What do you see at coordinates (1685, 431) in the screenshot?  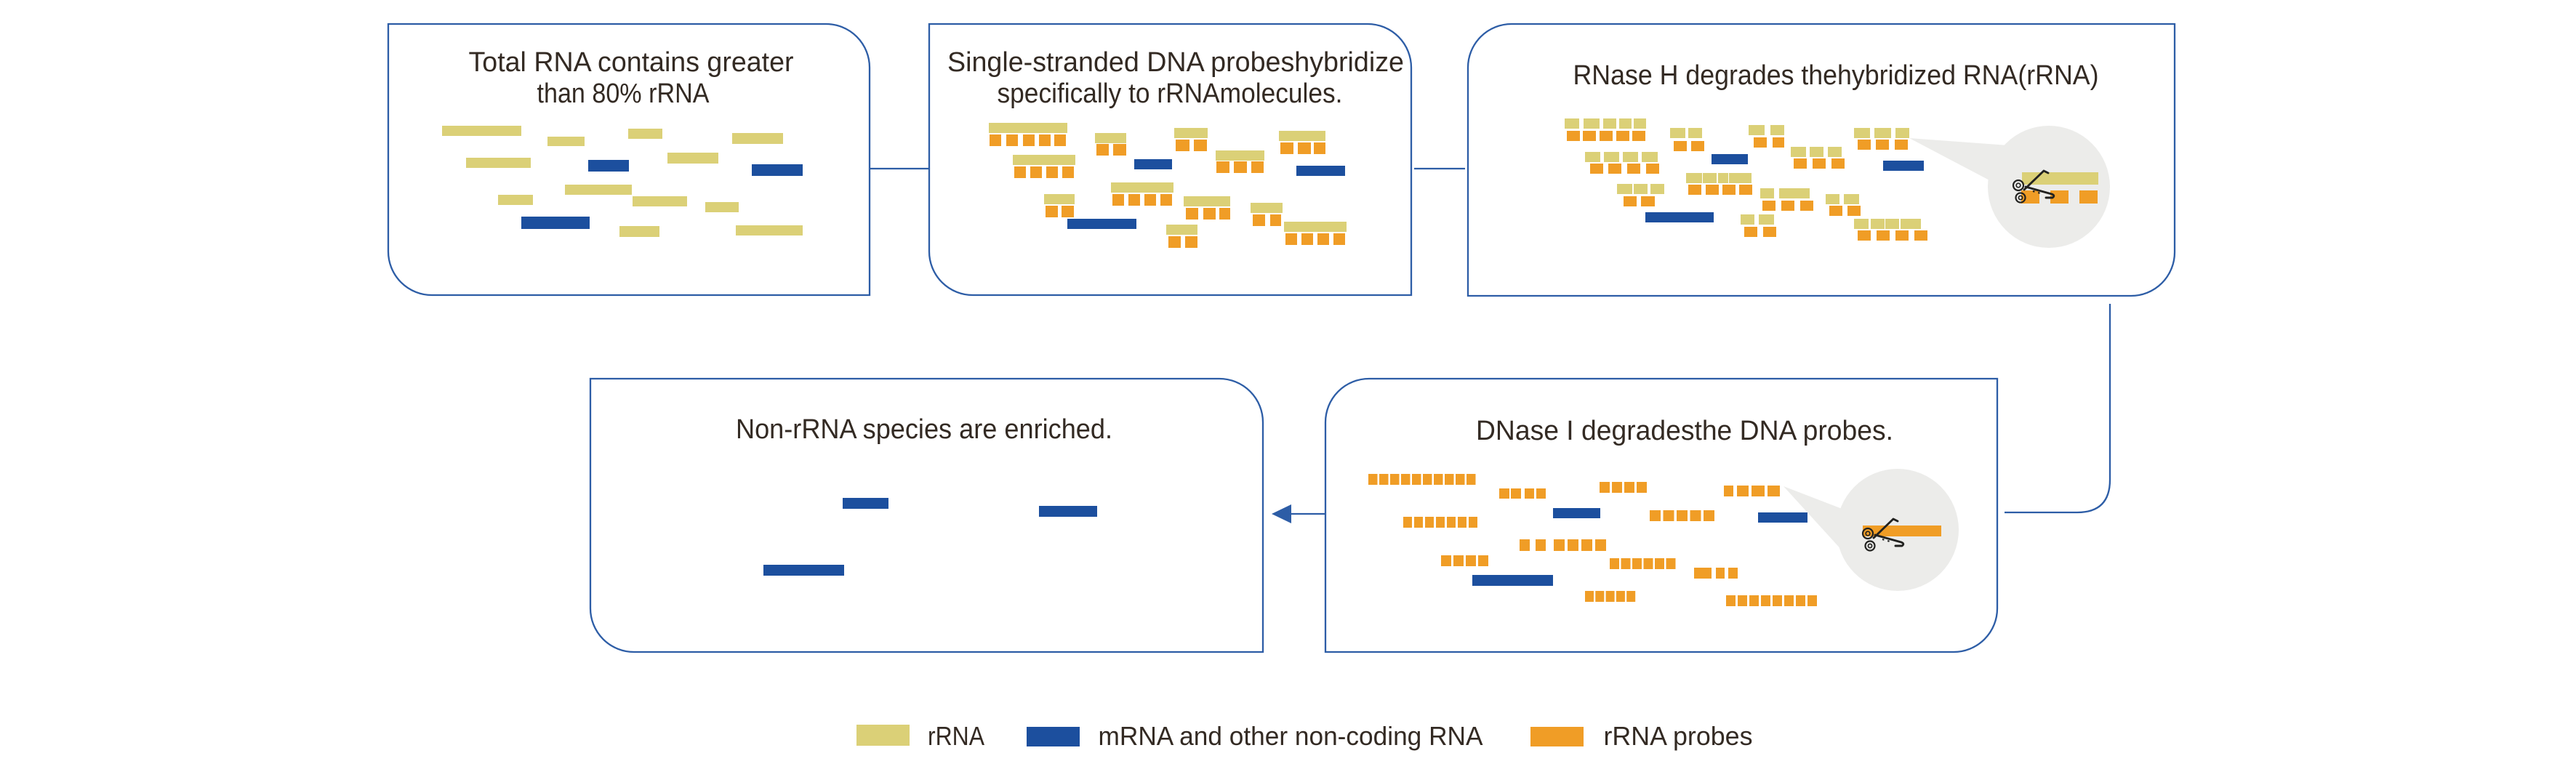 I see `svg-text:DNase I degradesthe DNA probes: DNase I degradesthe DNA probes.` at bounding box center [1685, 431].